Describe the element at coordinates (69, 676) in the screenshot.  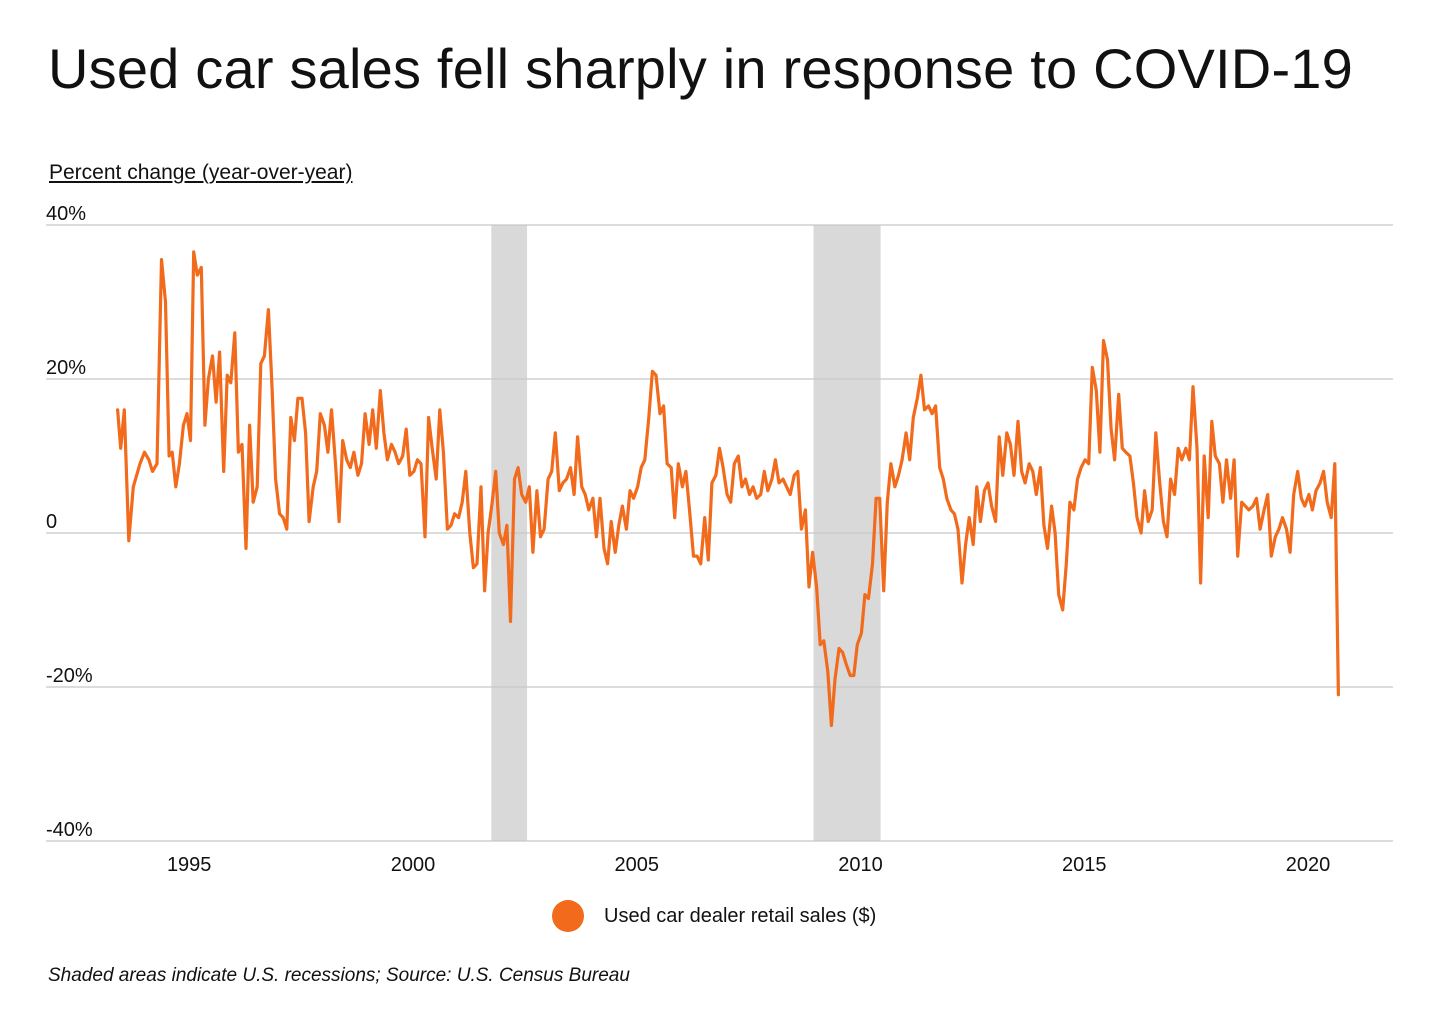
I see `y-tick-label: -20%` at that location.